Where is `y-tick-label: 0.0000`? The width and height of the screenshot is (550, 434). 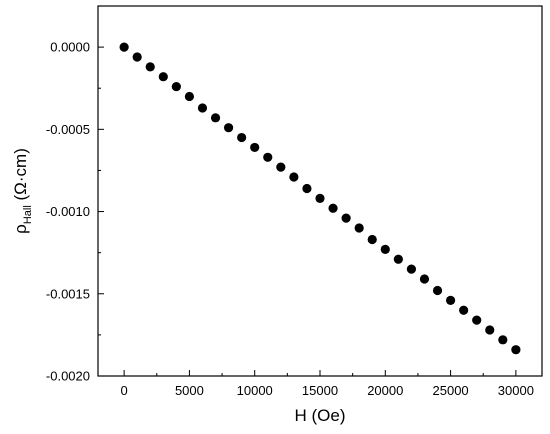 y-tick-label: 0.0000 is located at coordinates (70, 47).